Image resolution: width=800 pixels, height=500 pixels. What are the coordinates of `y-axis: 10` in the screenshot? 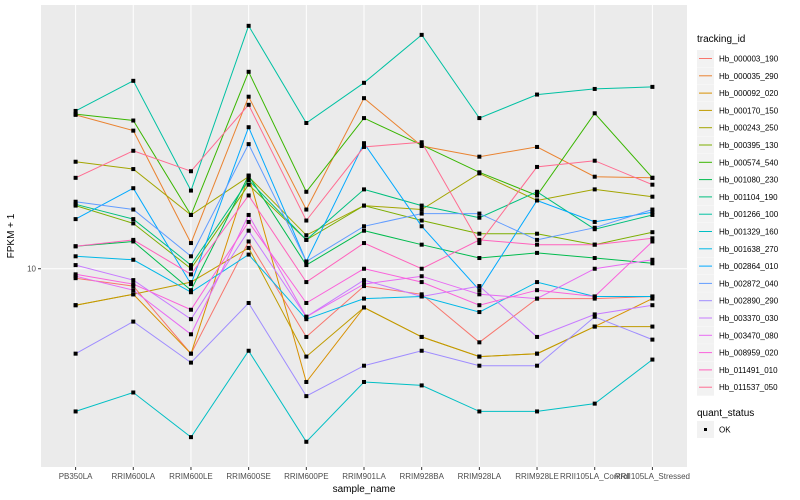 It's located at (34, 269).